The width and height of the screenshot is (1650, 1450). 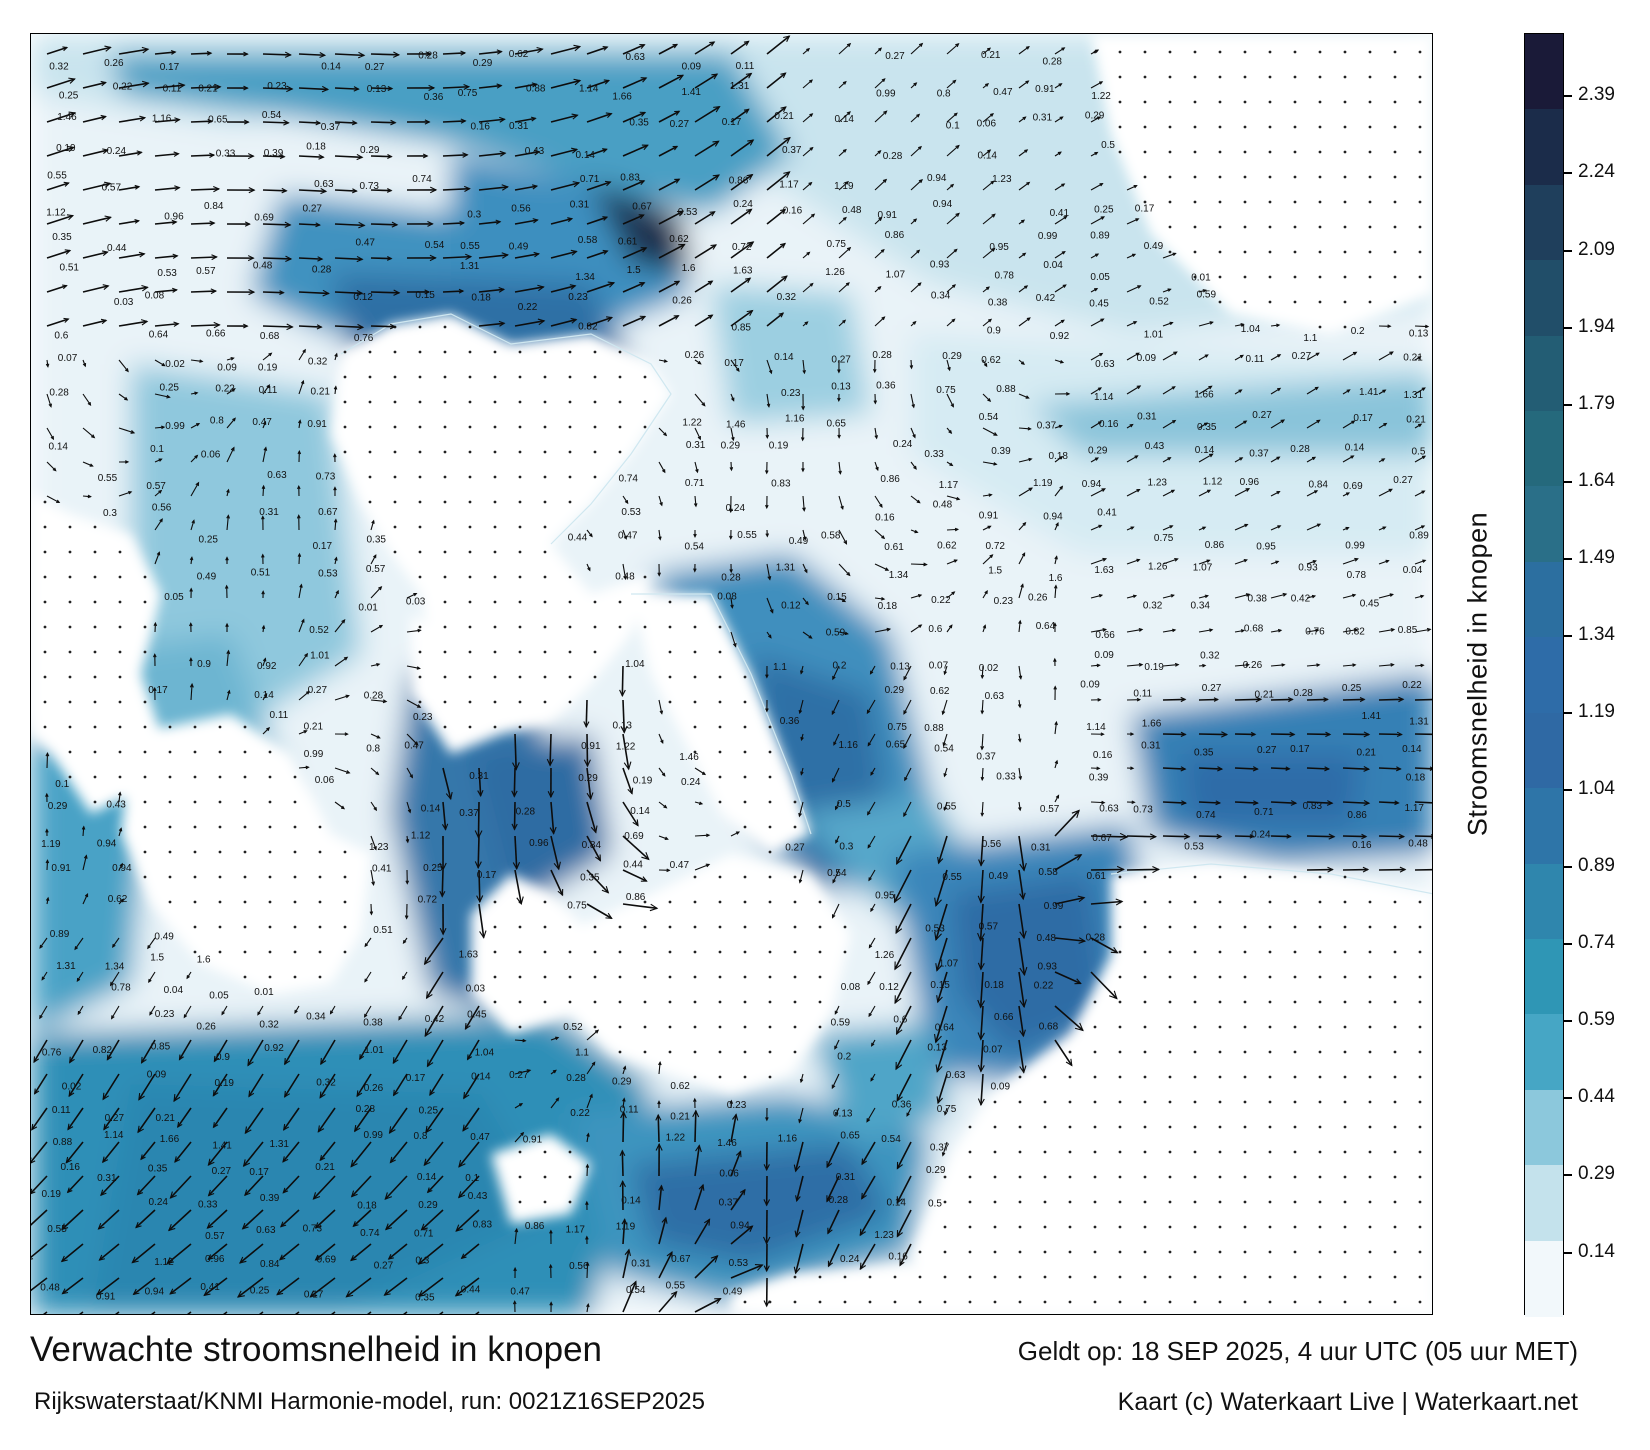 I want to click on speed-label: 0.51, so click(x=383, y=930).